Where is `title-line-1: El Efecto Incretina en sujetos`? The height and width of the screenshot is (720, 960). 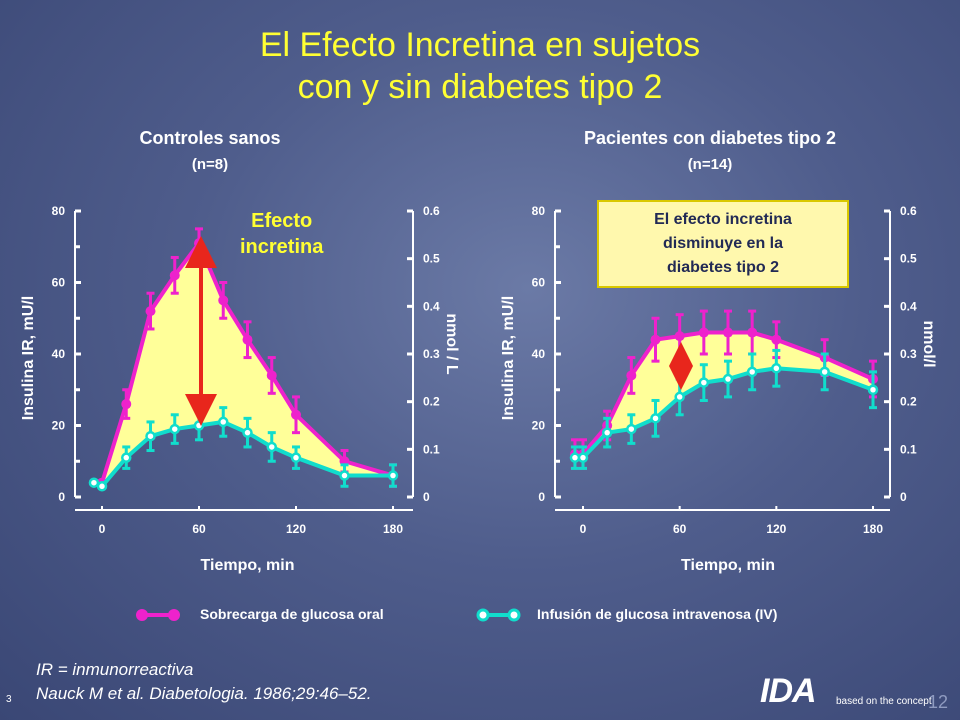
title-line-1: El Efecto Incretina en sujetos is located at coordinates (480, 45).